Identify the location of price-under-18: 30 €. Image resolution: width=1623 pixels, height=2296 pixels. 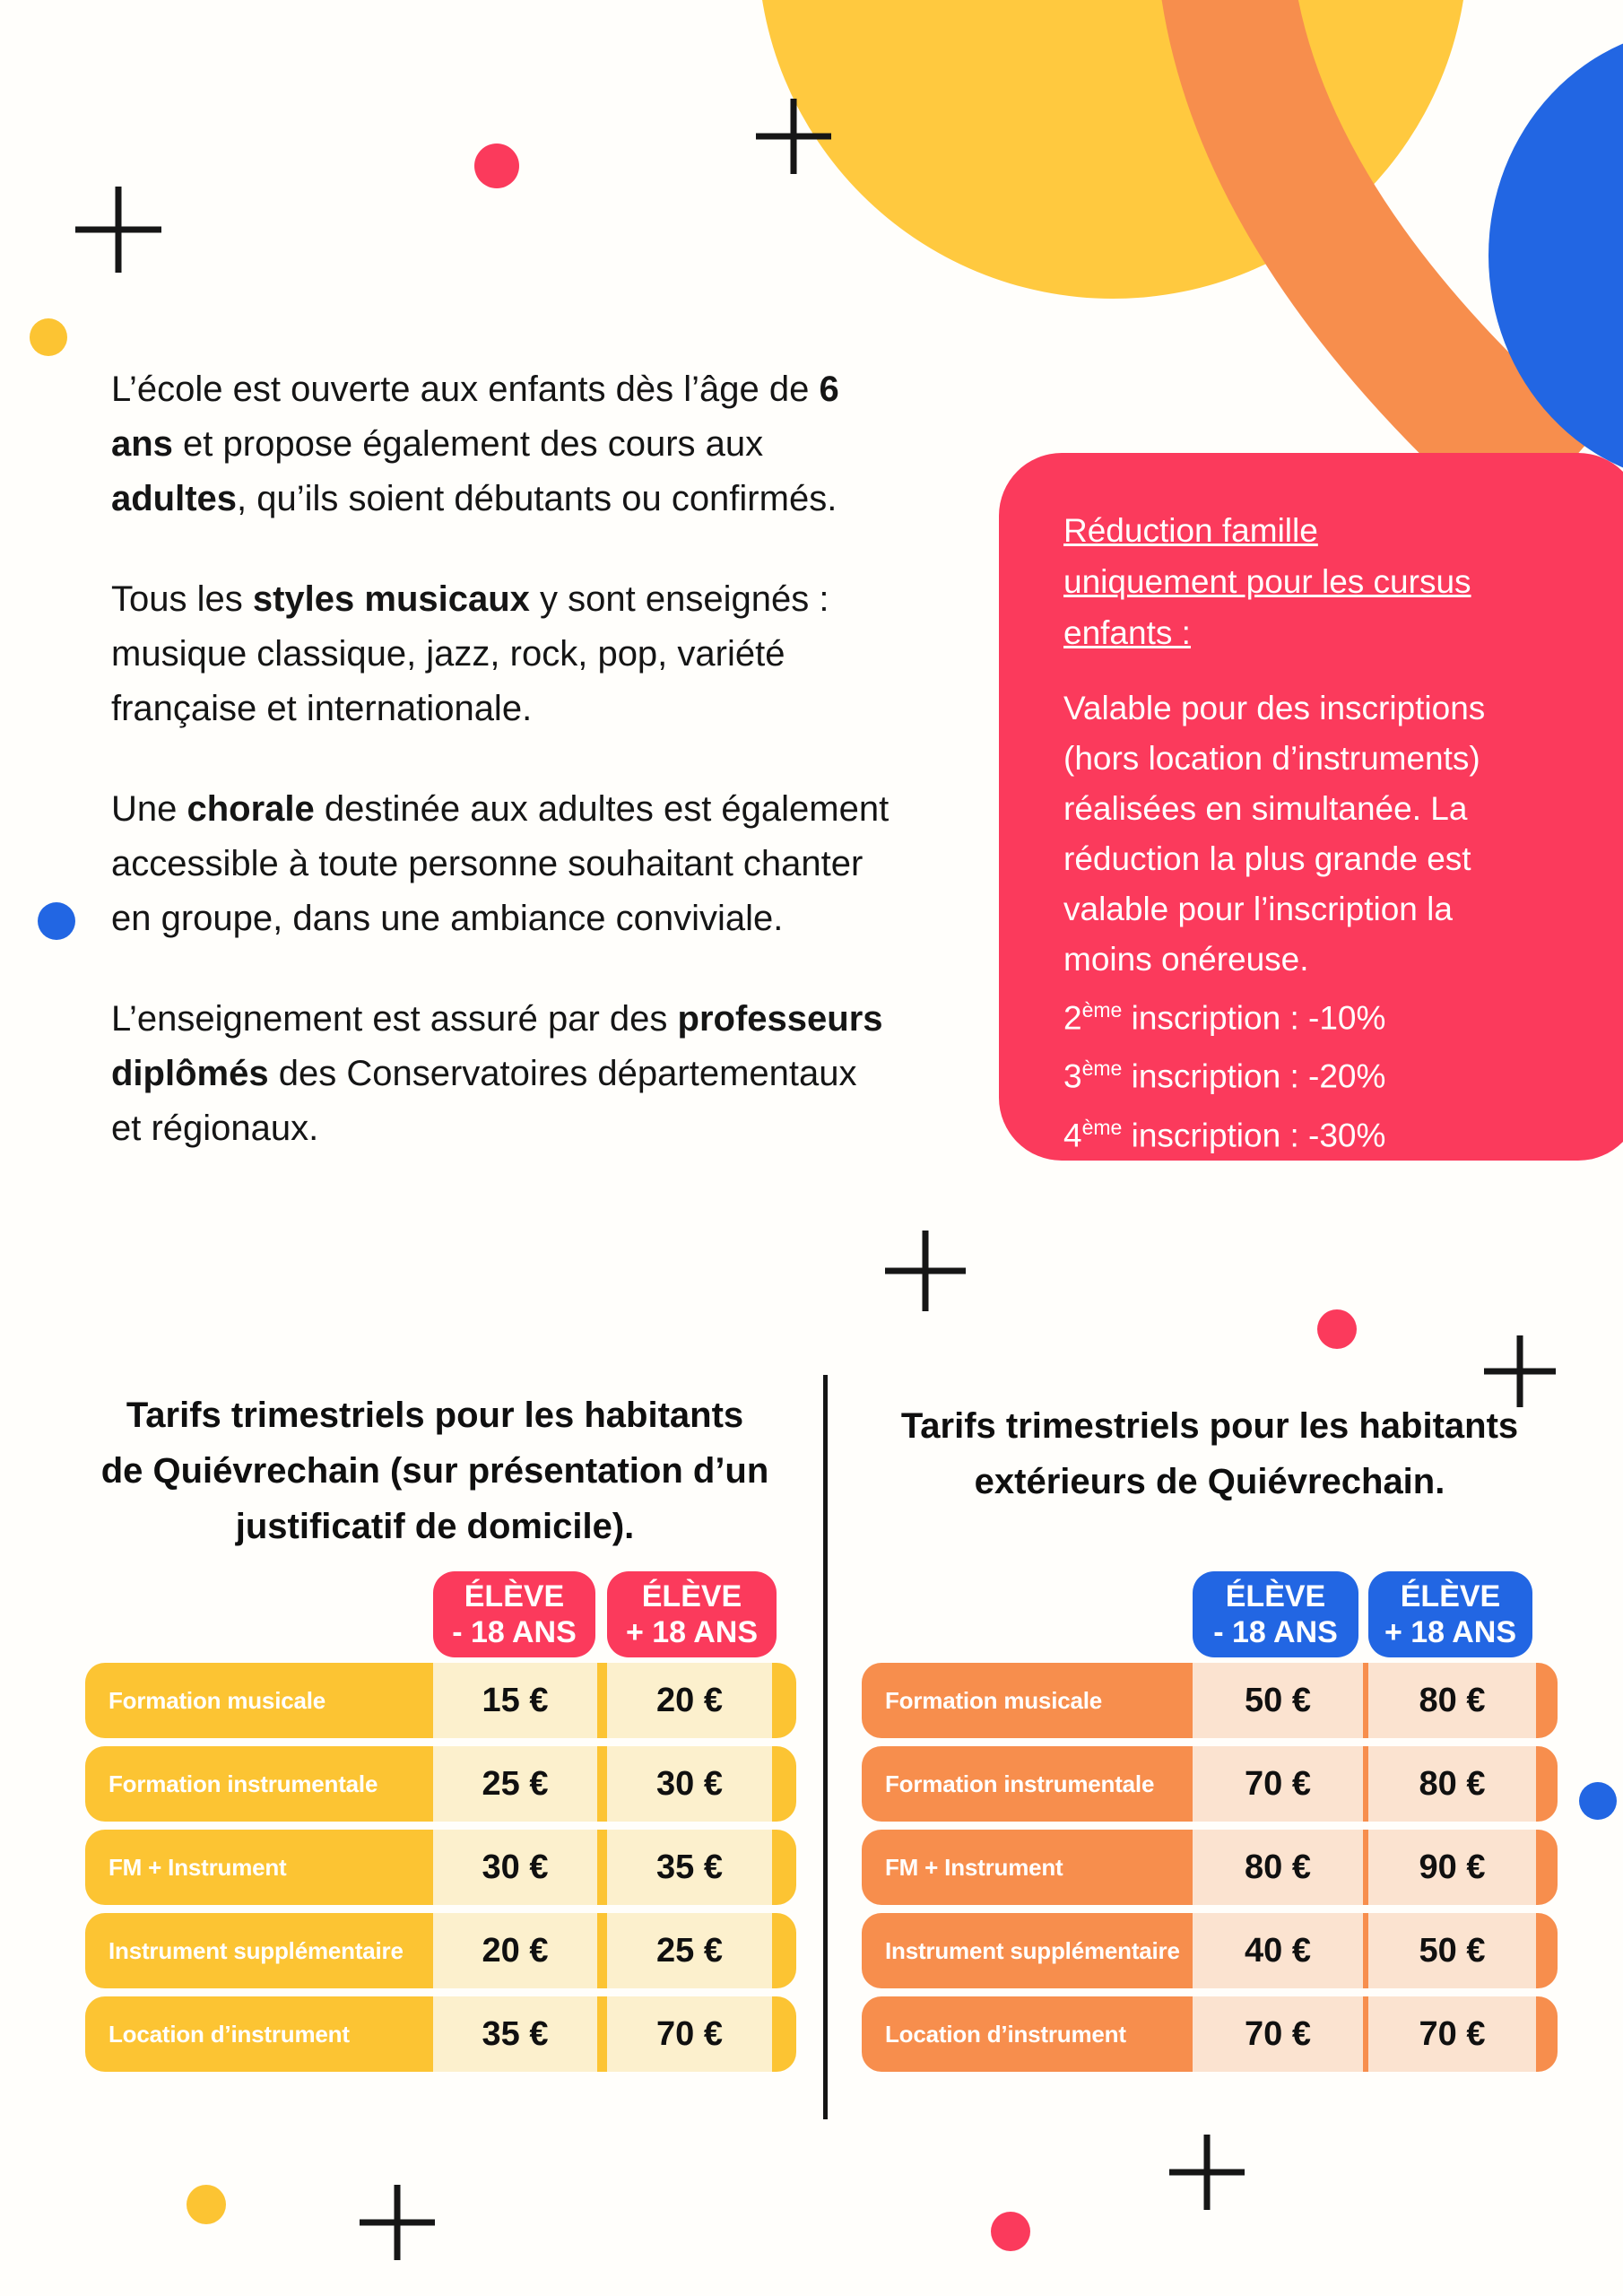
(515, 1867).